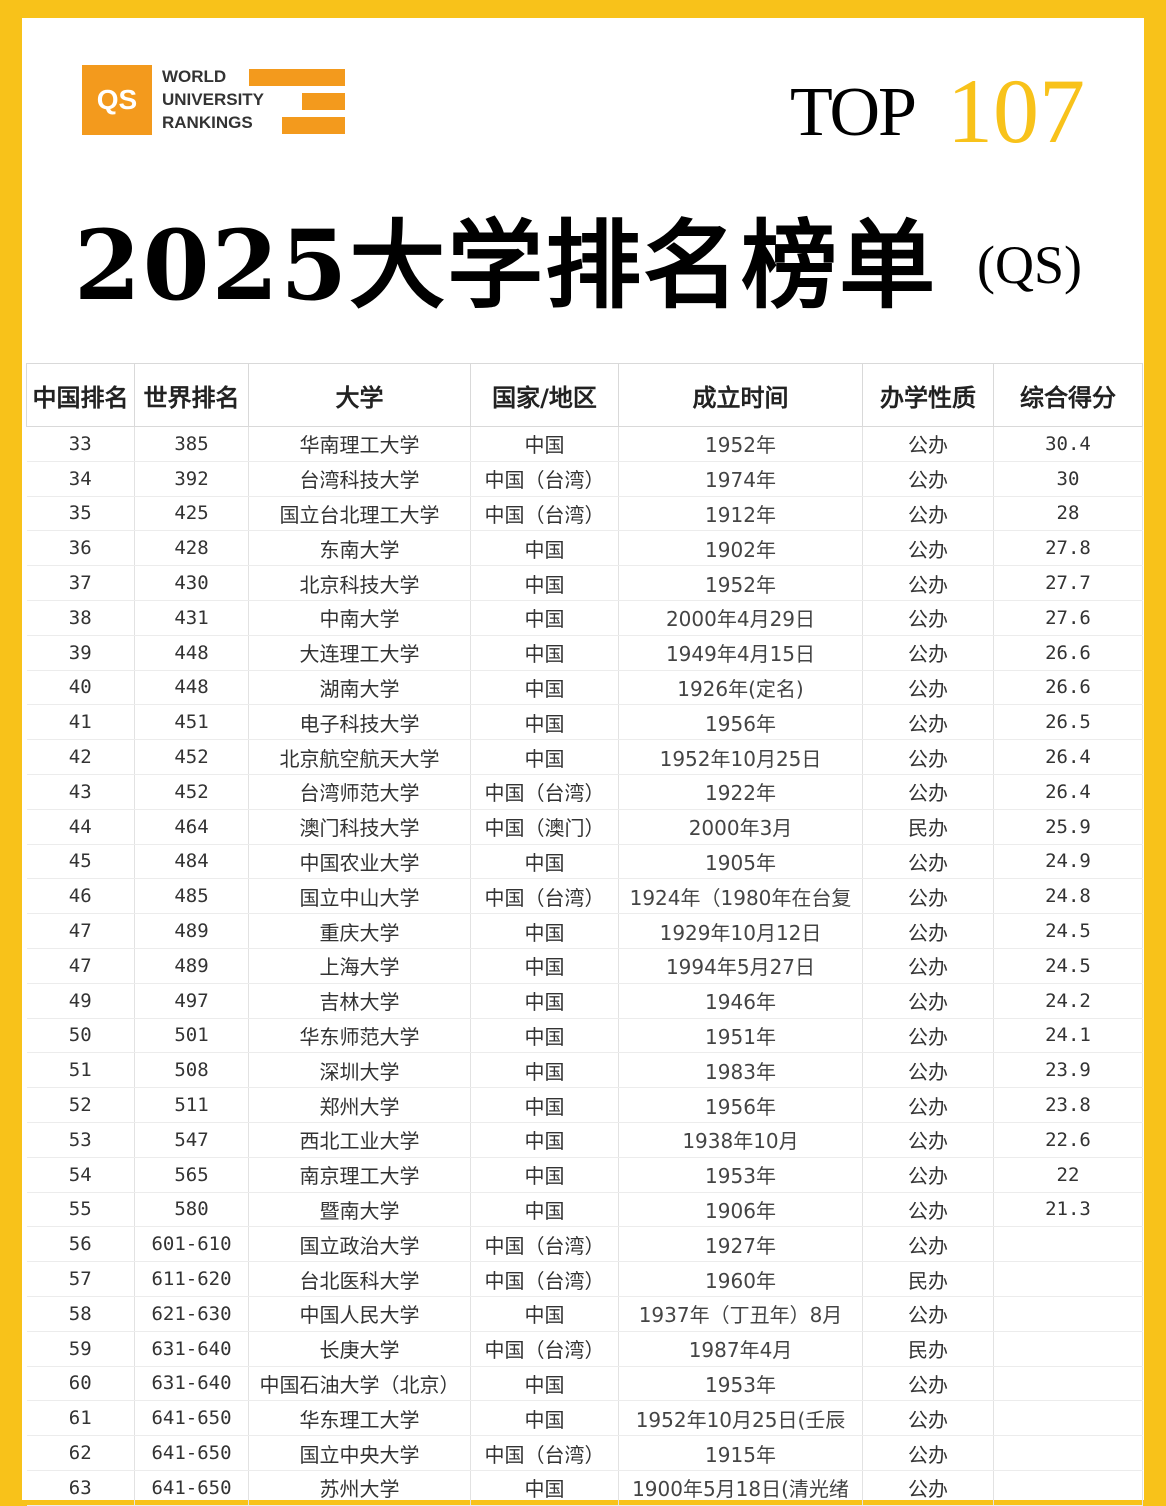 Image resolution: width=1166 pixels, height=1506 pixels. I want to click on cell-china-rank: 56, so click(80, 1244).